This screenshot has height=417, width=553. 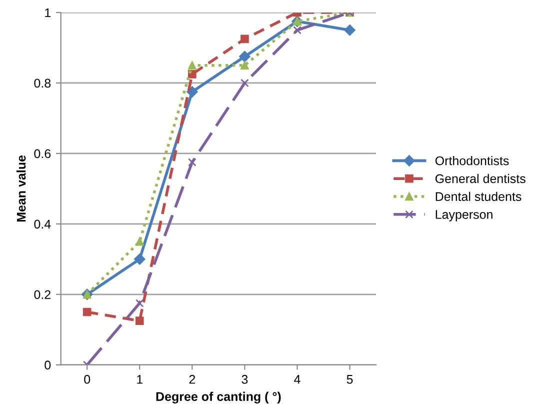 I want to click on x-tick-label: 3, so click(x=245, y=379).